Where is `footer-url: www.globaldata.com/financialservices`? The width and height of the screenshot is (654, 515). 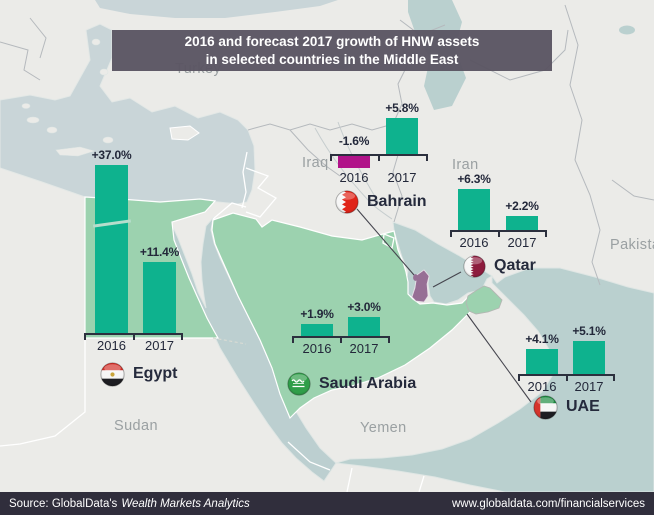
footer-url: www.globaldata.com/financialservices is located at coordinates (548, 503).